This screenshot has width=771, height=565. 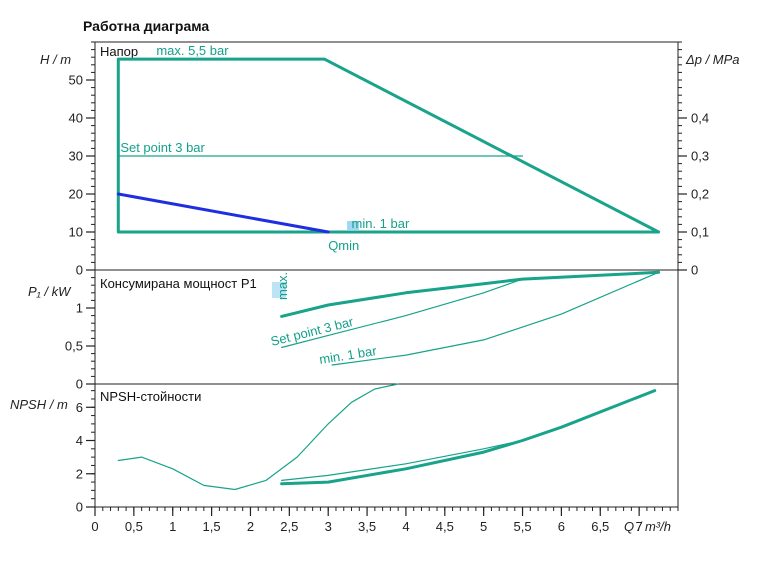 I want to click on head-curve, so click(x=223, y=213).